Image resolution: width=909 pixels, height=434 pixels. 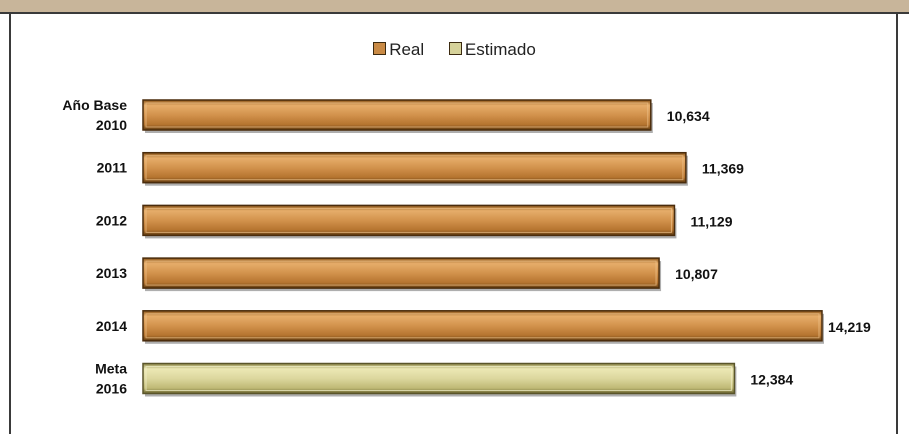 I want to click on category-label: Meta 2016, so click(x=111, y=379).